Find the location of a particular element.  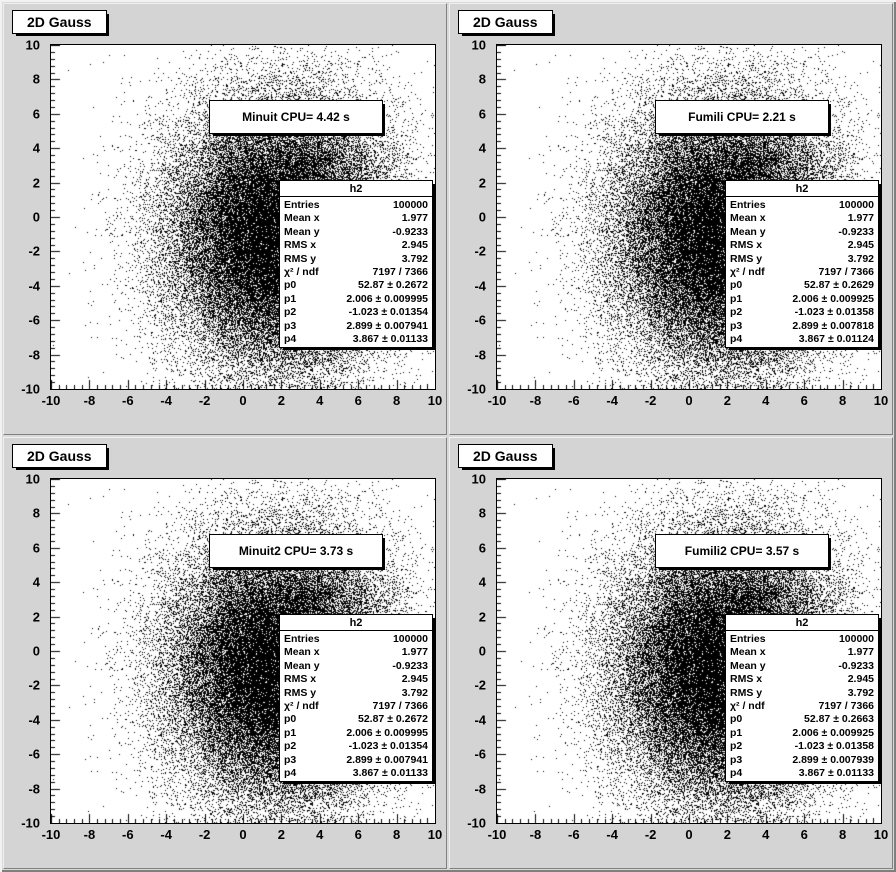

x-tick-label: -10 is located at coordinates (51, 834).